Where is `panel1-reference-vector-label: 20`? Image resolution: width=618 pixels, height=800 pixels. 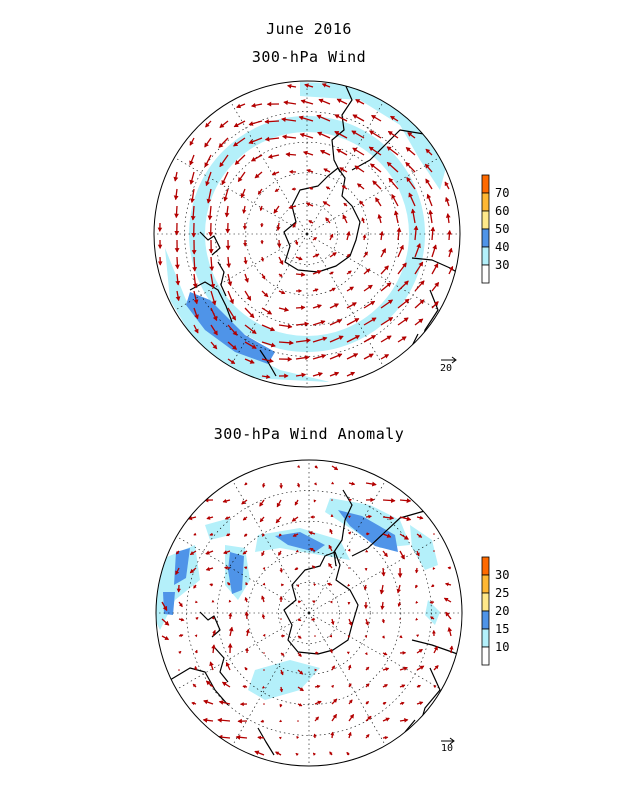 panel1-reference-vector-label: 20 is located at coordinates (446, 368).